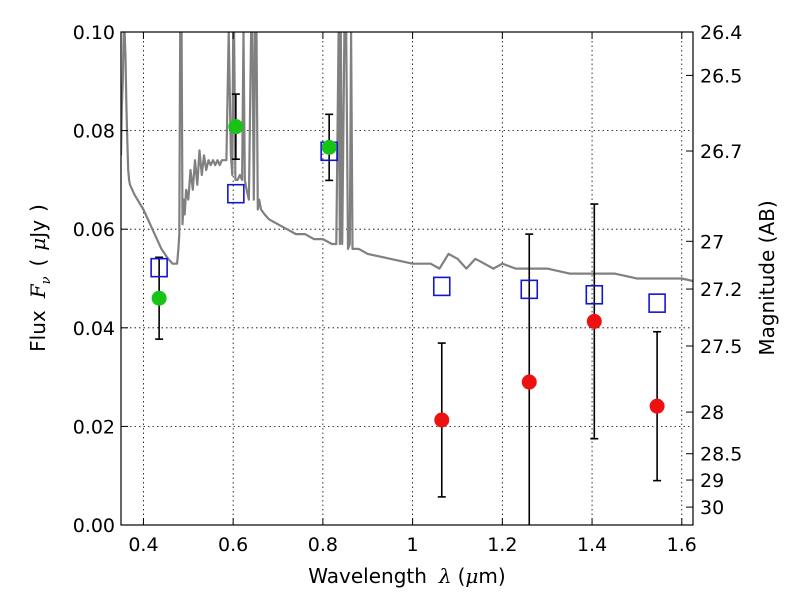  Describe the element at coordinates (502, 545) in the screenshot. I see `x-tick-label: 1.2` at that location.